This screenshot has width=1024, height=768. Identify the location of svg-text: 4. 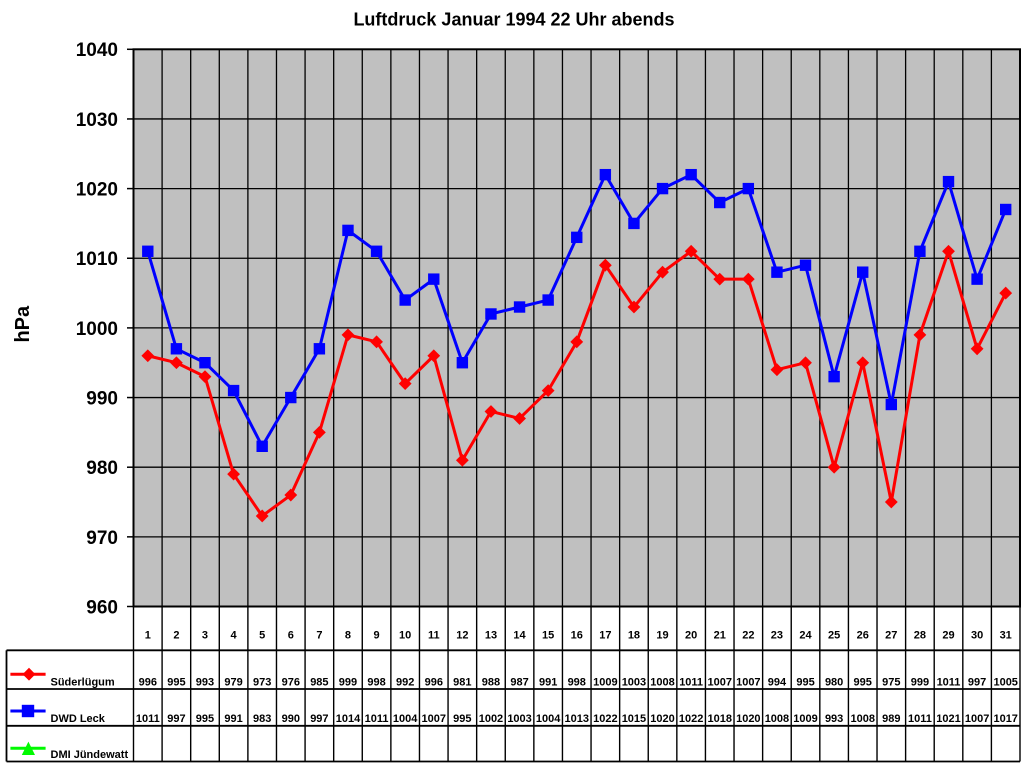
(234, 636).